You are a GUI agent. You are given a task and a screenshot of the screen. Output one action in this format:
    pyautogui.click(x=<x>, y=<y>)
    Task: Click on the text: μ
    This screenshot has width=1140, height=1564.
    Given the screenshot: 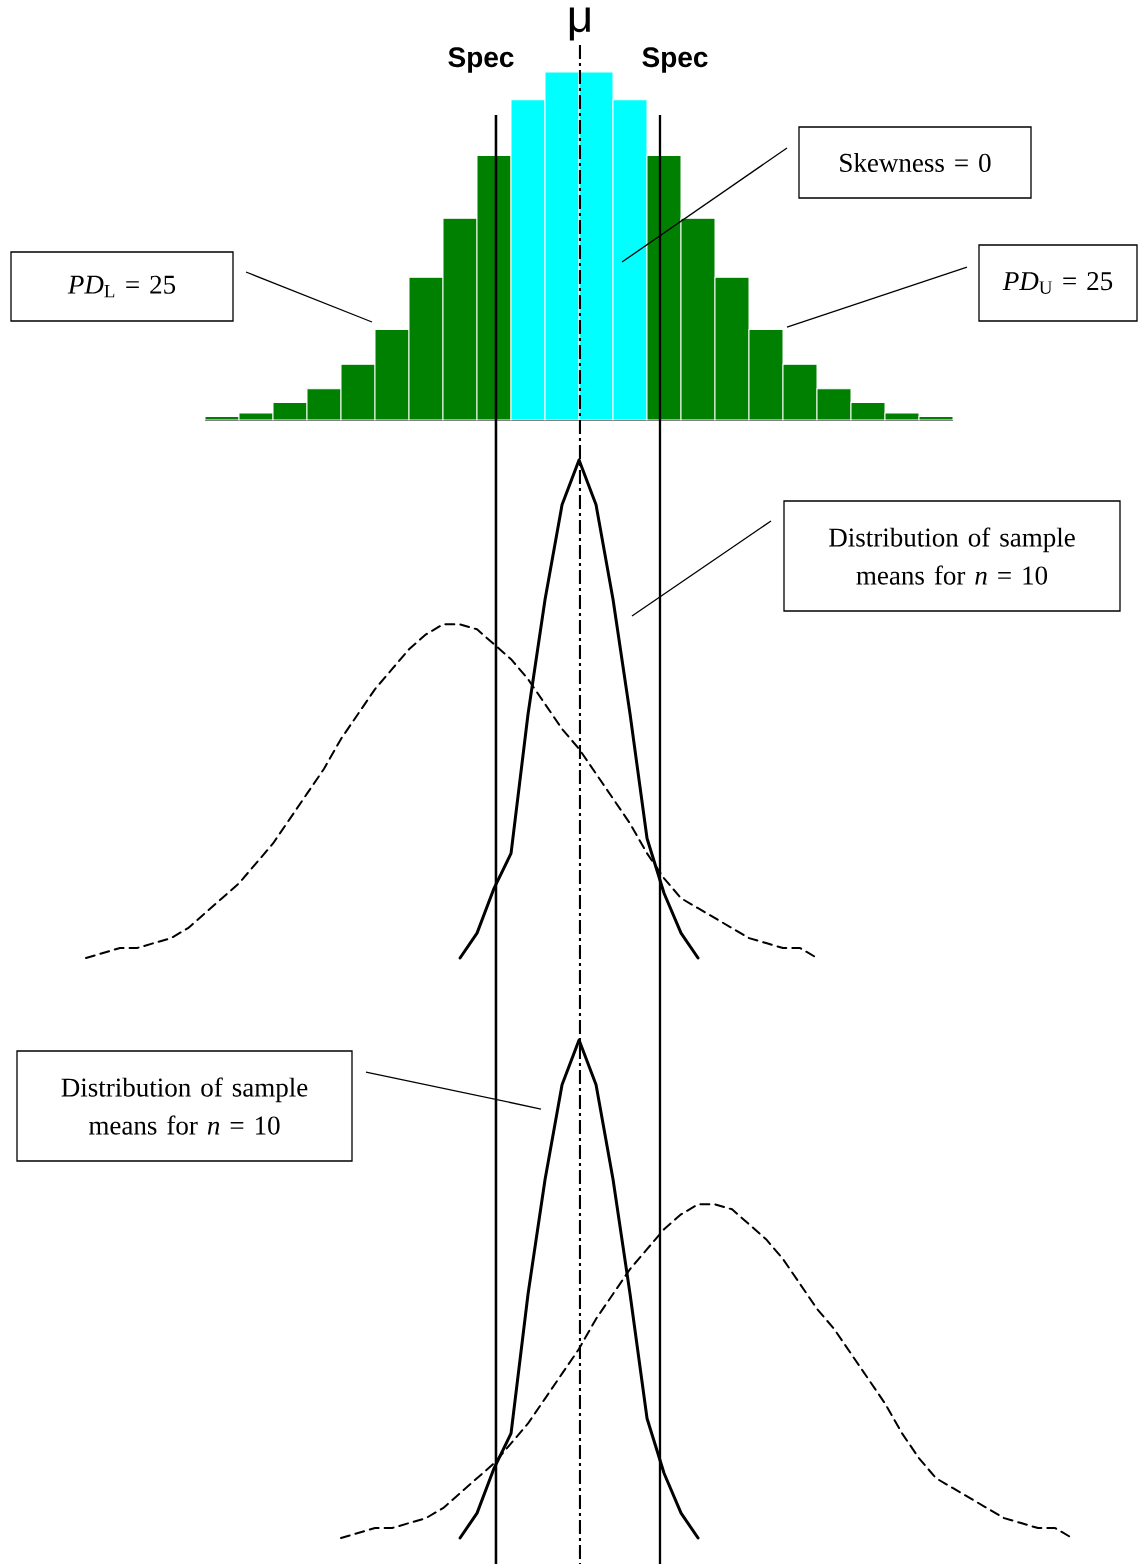 What is the action you would take?
    pyautogui.click(x=579, y=24)
    